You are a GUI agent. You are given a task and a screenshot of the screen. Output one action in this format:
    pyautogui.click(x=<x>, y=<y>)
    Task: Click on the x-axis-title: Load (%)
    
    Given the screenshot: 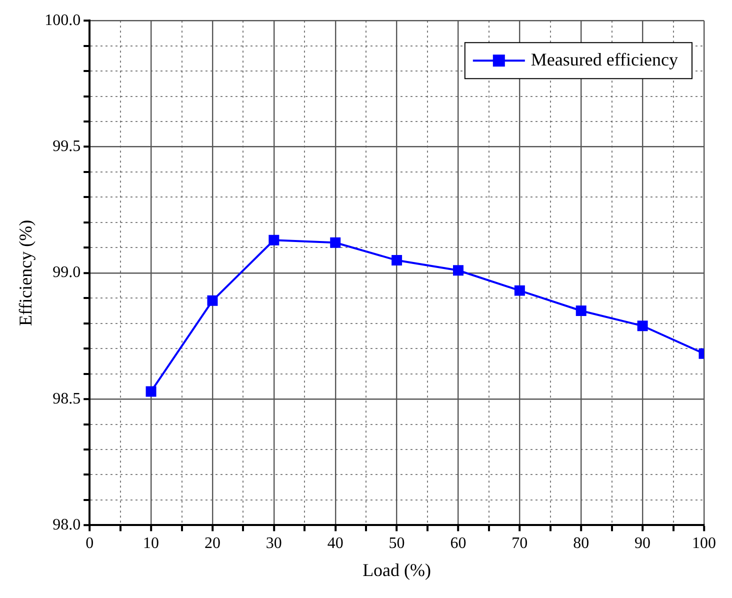 What is the action you would take?
    pyautogui.click(x=397, y=570)
    